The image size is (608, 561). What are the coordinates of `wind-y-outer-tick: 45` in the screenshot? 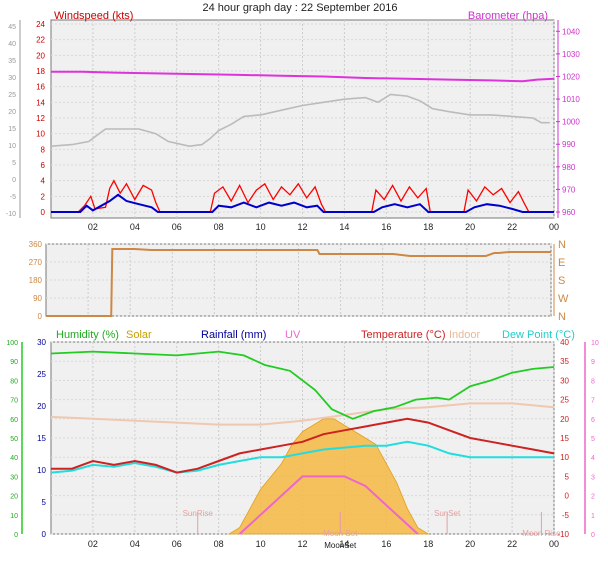 It's located at (12, 27).